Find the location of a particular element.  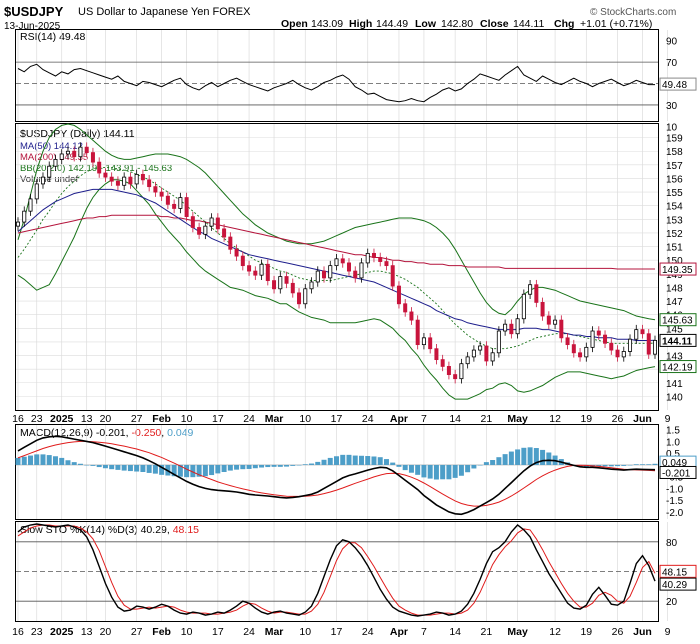

bb-upper-last-value: 145.63 is located at coordinates (677, 321).